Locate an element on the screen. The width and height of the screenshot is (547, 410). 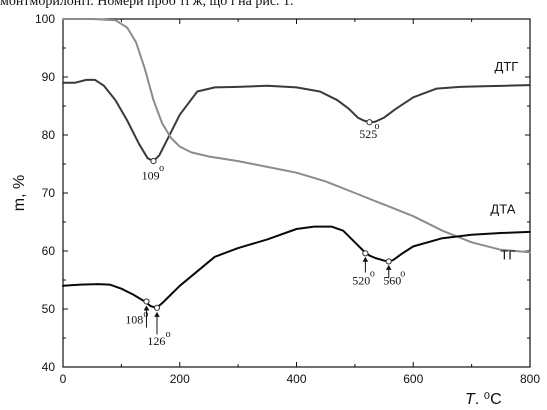
peak-temperature-label: 126 is located at coordinates (156, 341).